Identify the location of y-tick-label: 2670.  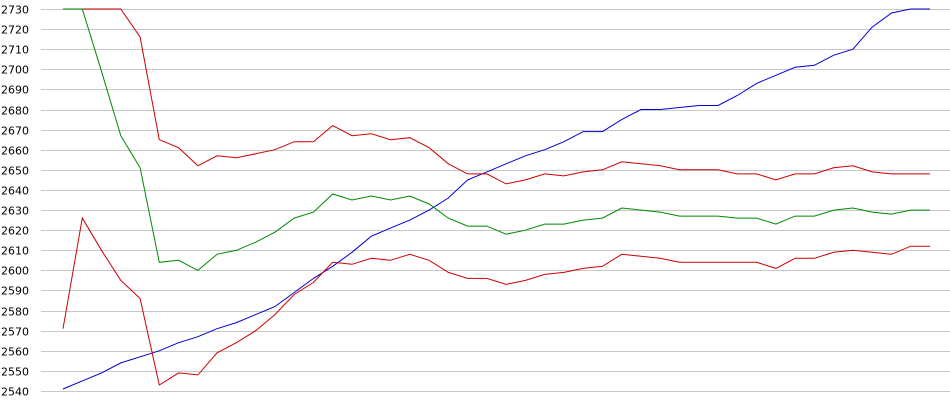
(15, 131).